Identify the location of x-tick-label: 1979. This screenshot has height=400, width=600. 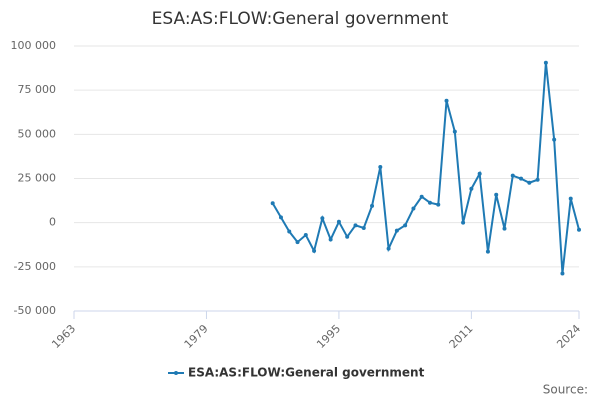
(196, 336).